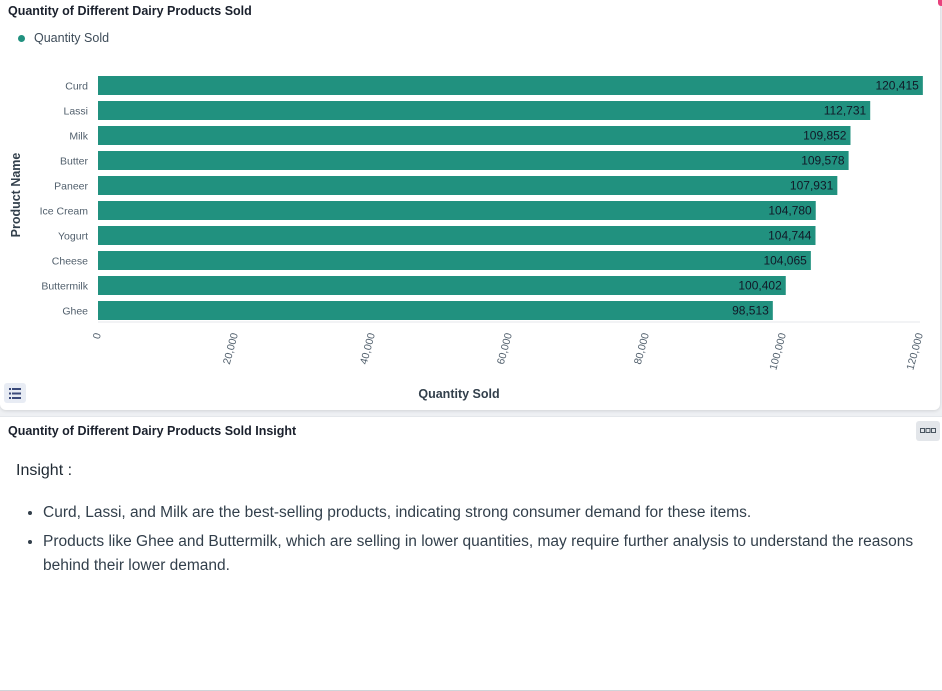 The height and width of the screenshot is (691, 942). I want to click on x-tick-label: 20,000, so click(231, 349).